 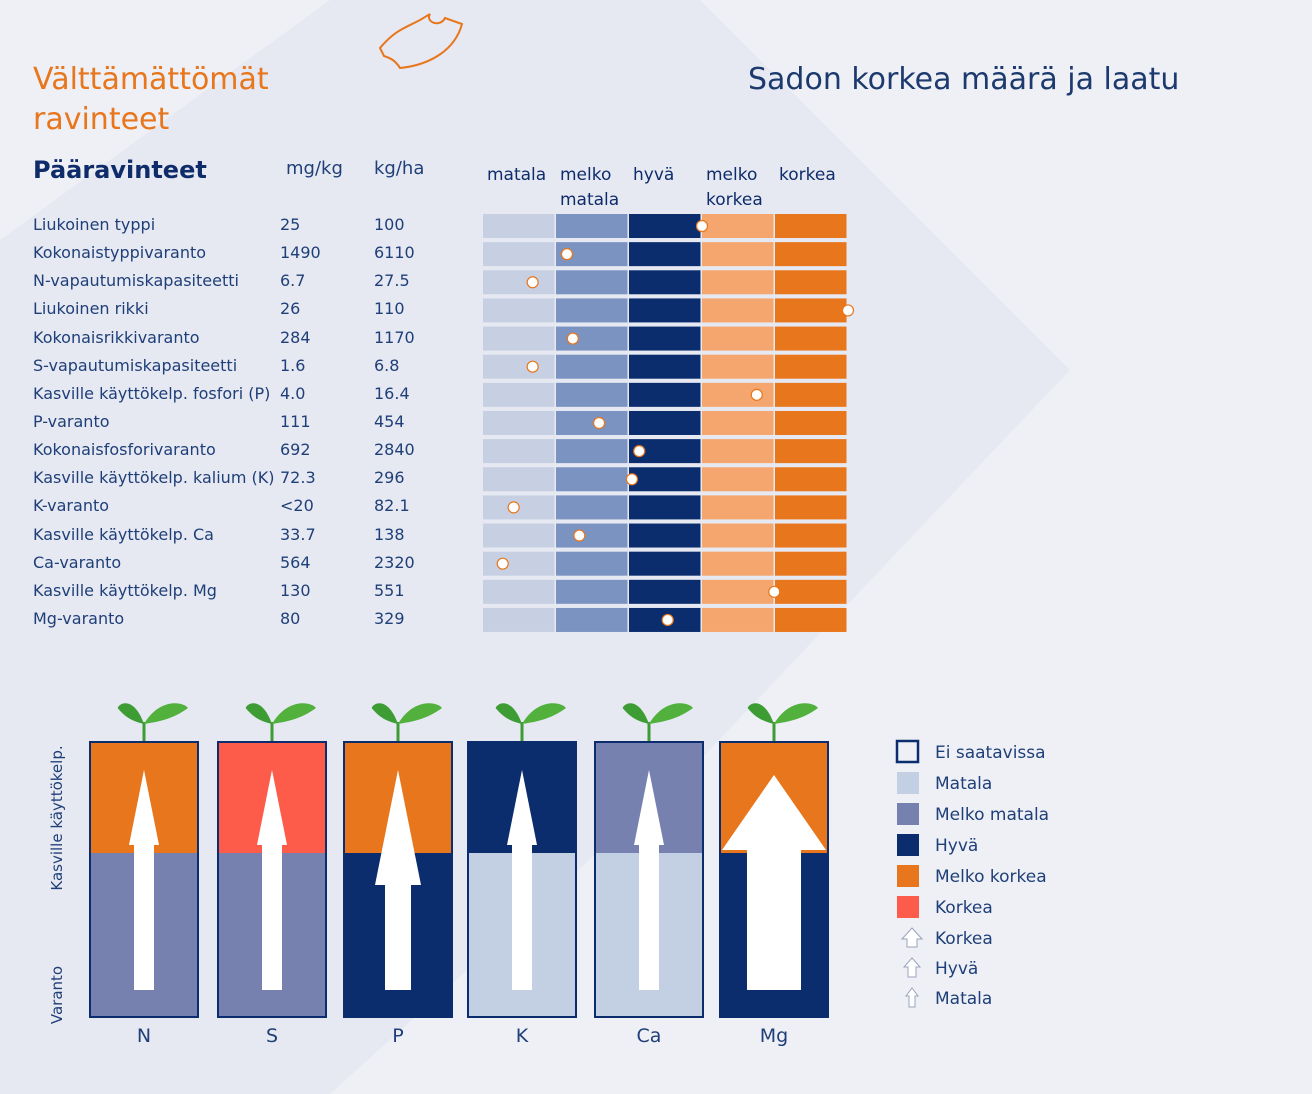 I want to click on legend-label: Ei saatavissa, so click(x=990, y=753).